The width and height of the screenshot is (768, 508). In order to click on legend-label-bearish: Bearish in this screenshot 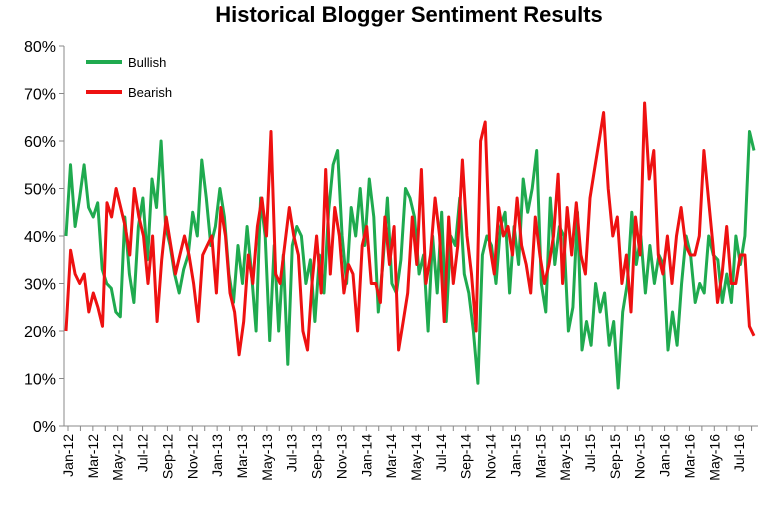, I will do `click(150, 92)`.